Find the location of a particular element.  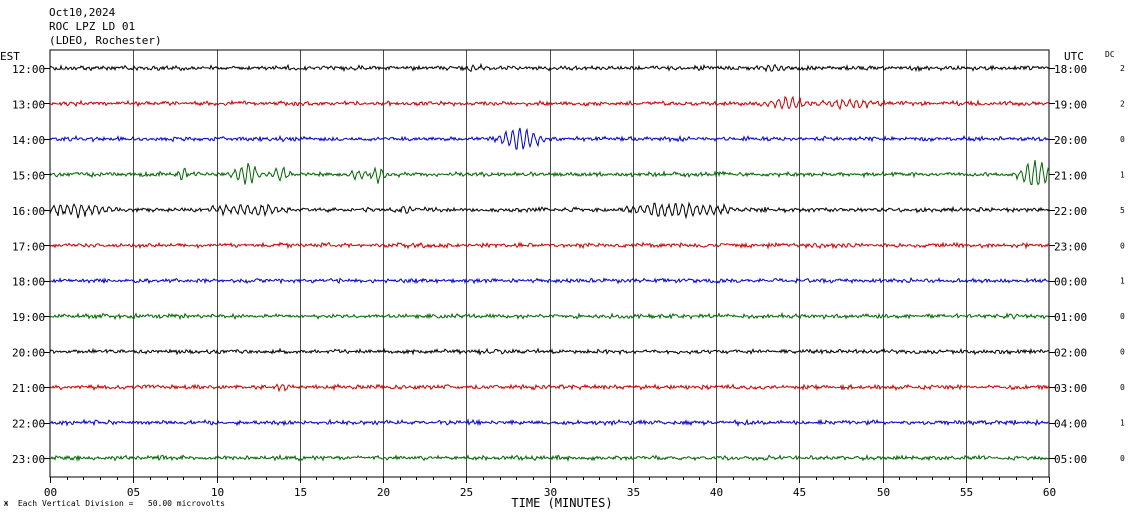

utc-label-1800: 18:00 is located at coordinates (1070, 69).